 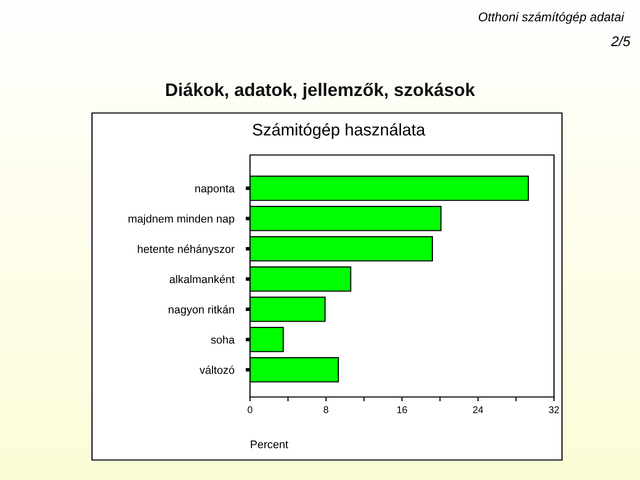 I want to click on text: 2/5, so click(x=620, y=41).